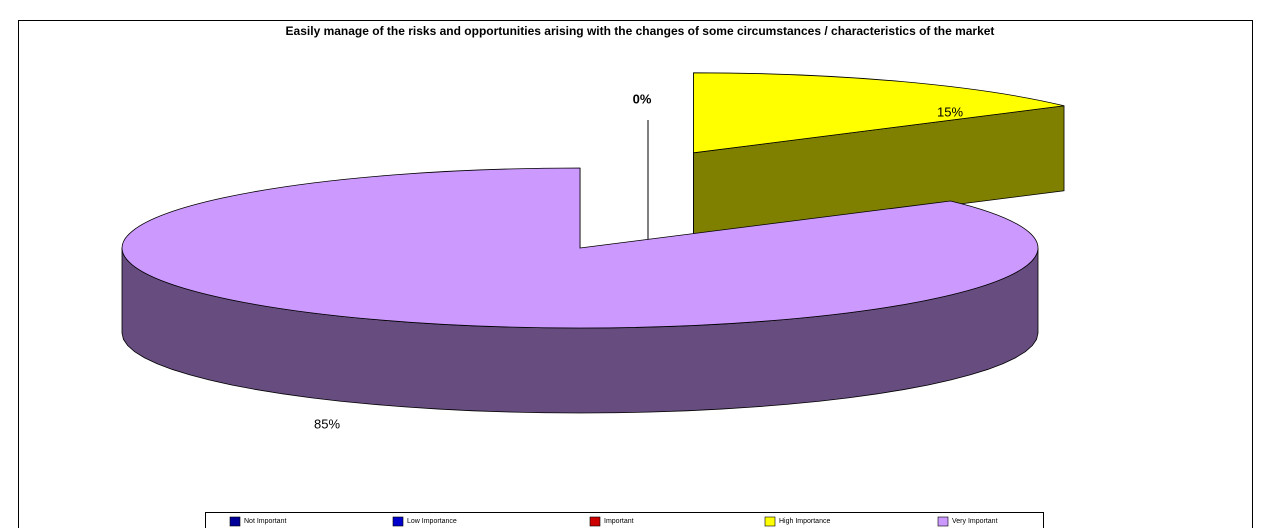 This screenshot has width=1271, height=528. Describe the element at coordinates (432, 521) in the screenshot. I see `legend-label: Low Importance` at that location.